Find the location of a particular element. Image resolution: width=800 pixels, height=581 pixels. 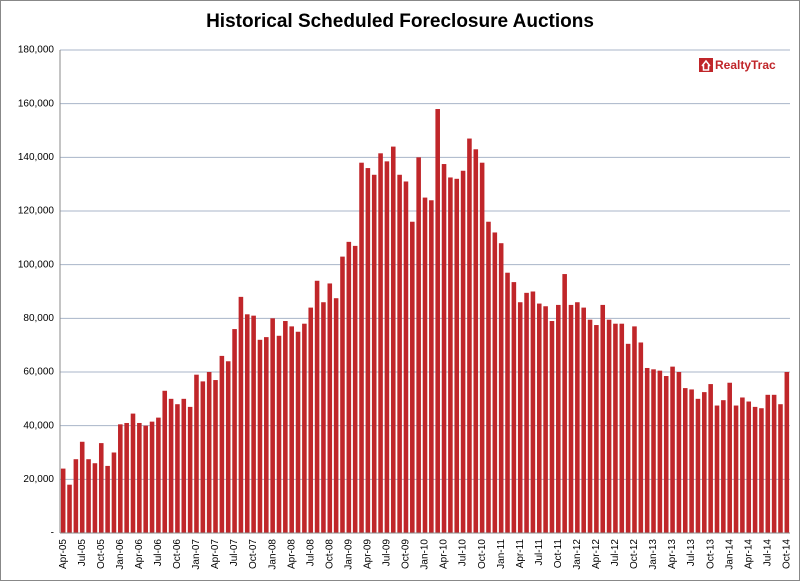

y-tick-label: 140,000 is located at coordinates (36, 157).